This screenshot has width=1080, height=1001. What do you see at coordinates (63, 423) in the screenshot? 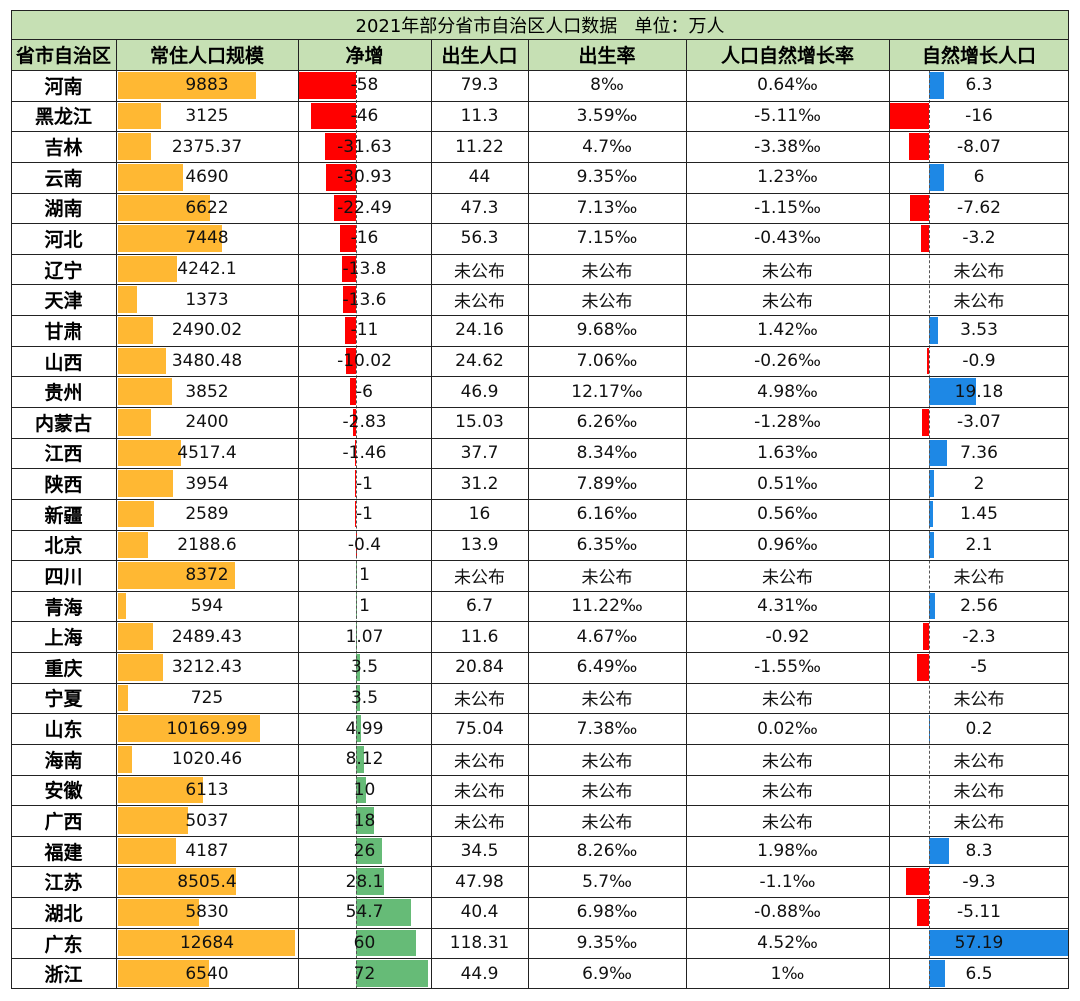
I see `province-cell: 内蒙古` at bounding box center [63, 423].